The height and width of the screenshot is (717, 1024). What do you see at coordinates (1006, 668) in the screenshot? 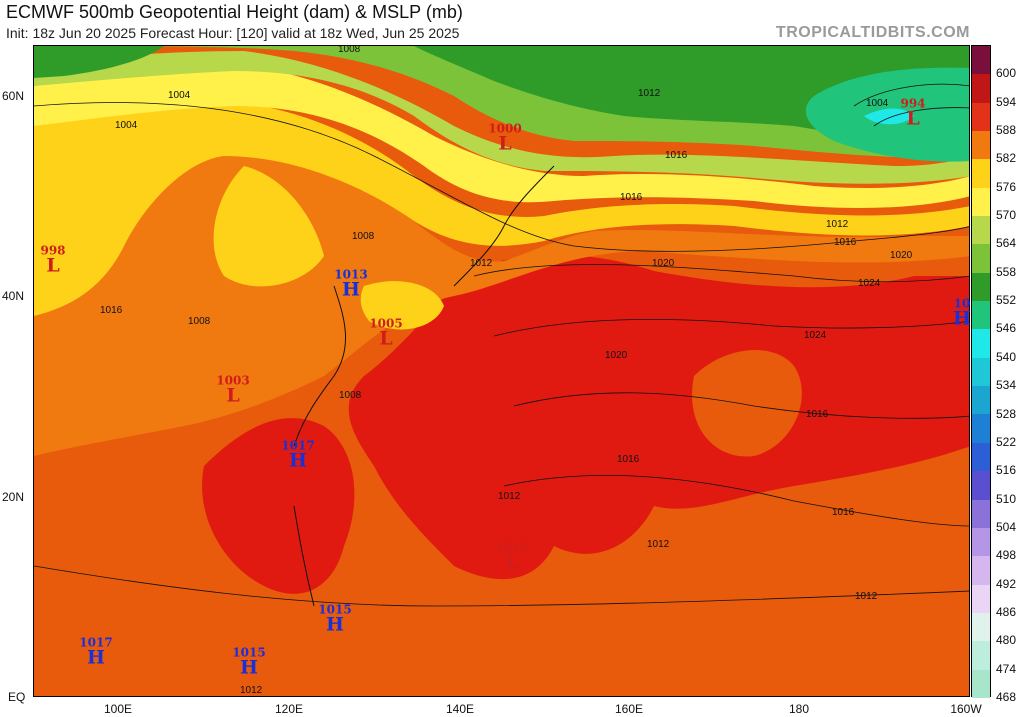
I see `legend-value: 474` at bounding box center [1006, 668].